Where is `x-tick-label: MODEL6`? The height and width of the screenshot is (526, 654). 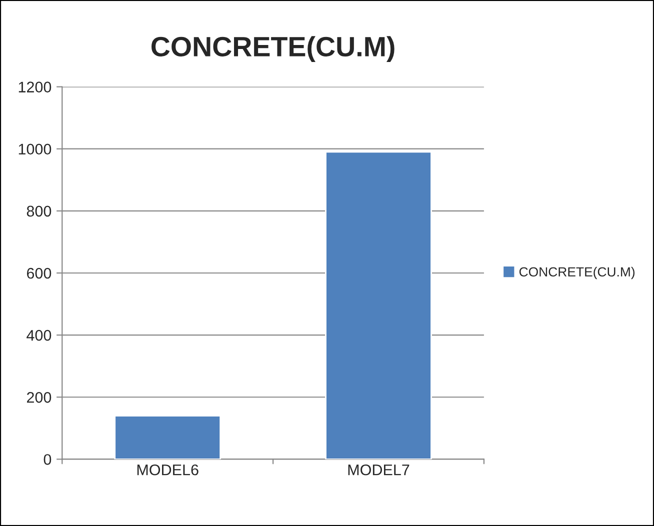 x-tick-label: MODEL6 is located at coordinates (167, 470).